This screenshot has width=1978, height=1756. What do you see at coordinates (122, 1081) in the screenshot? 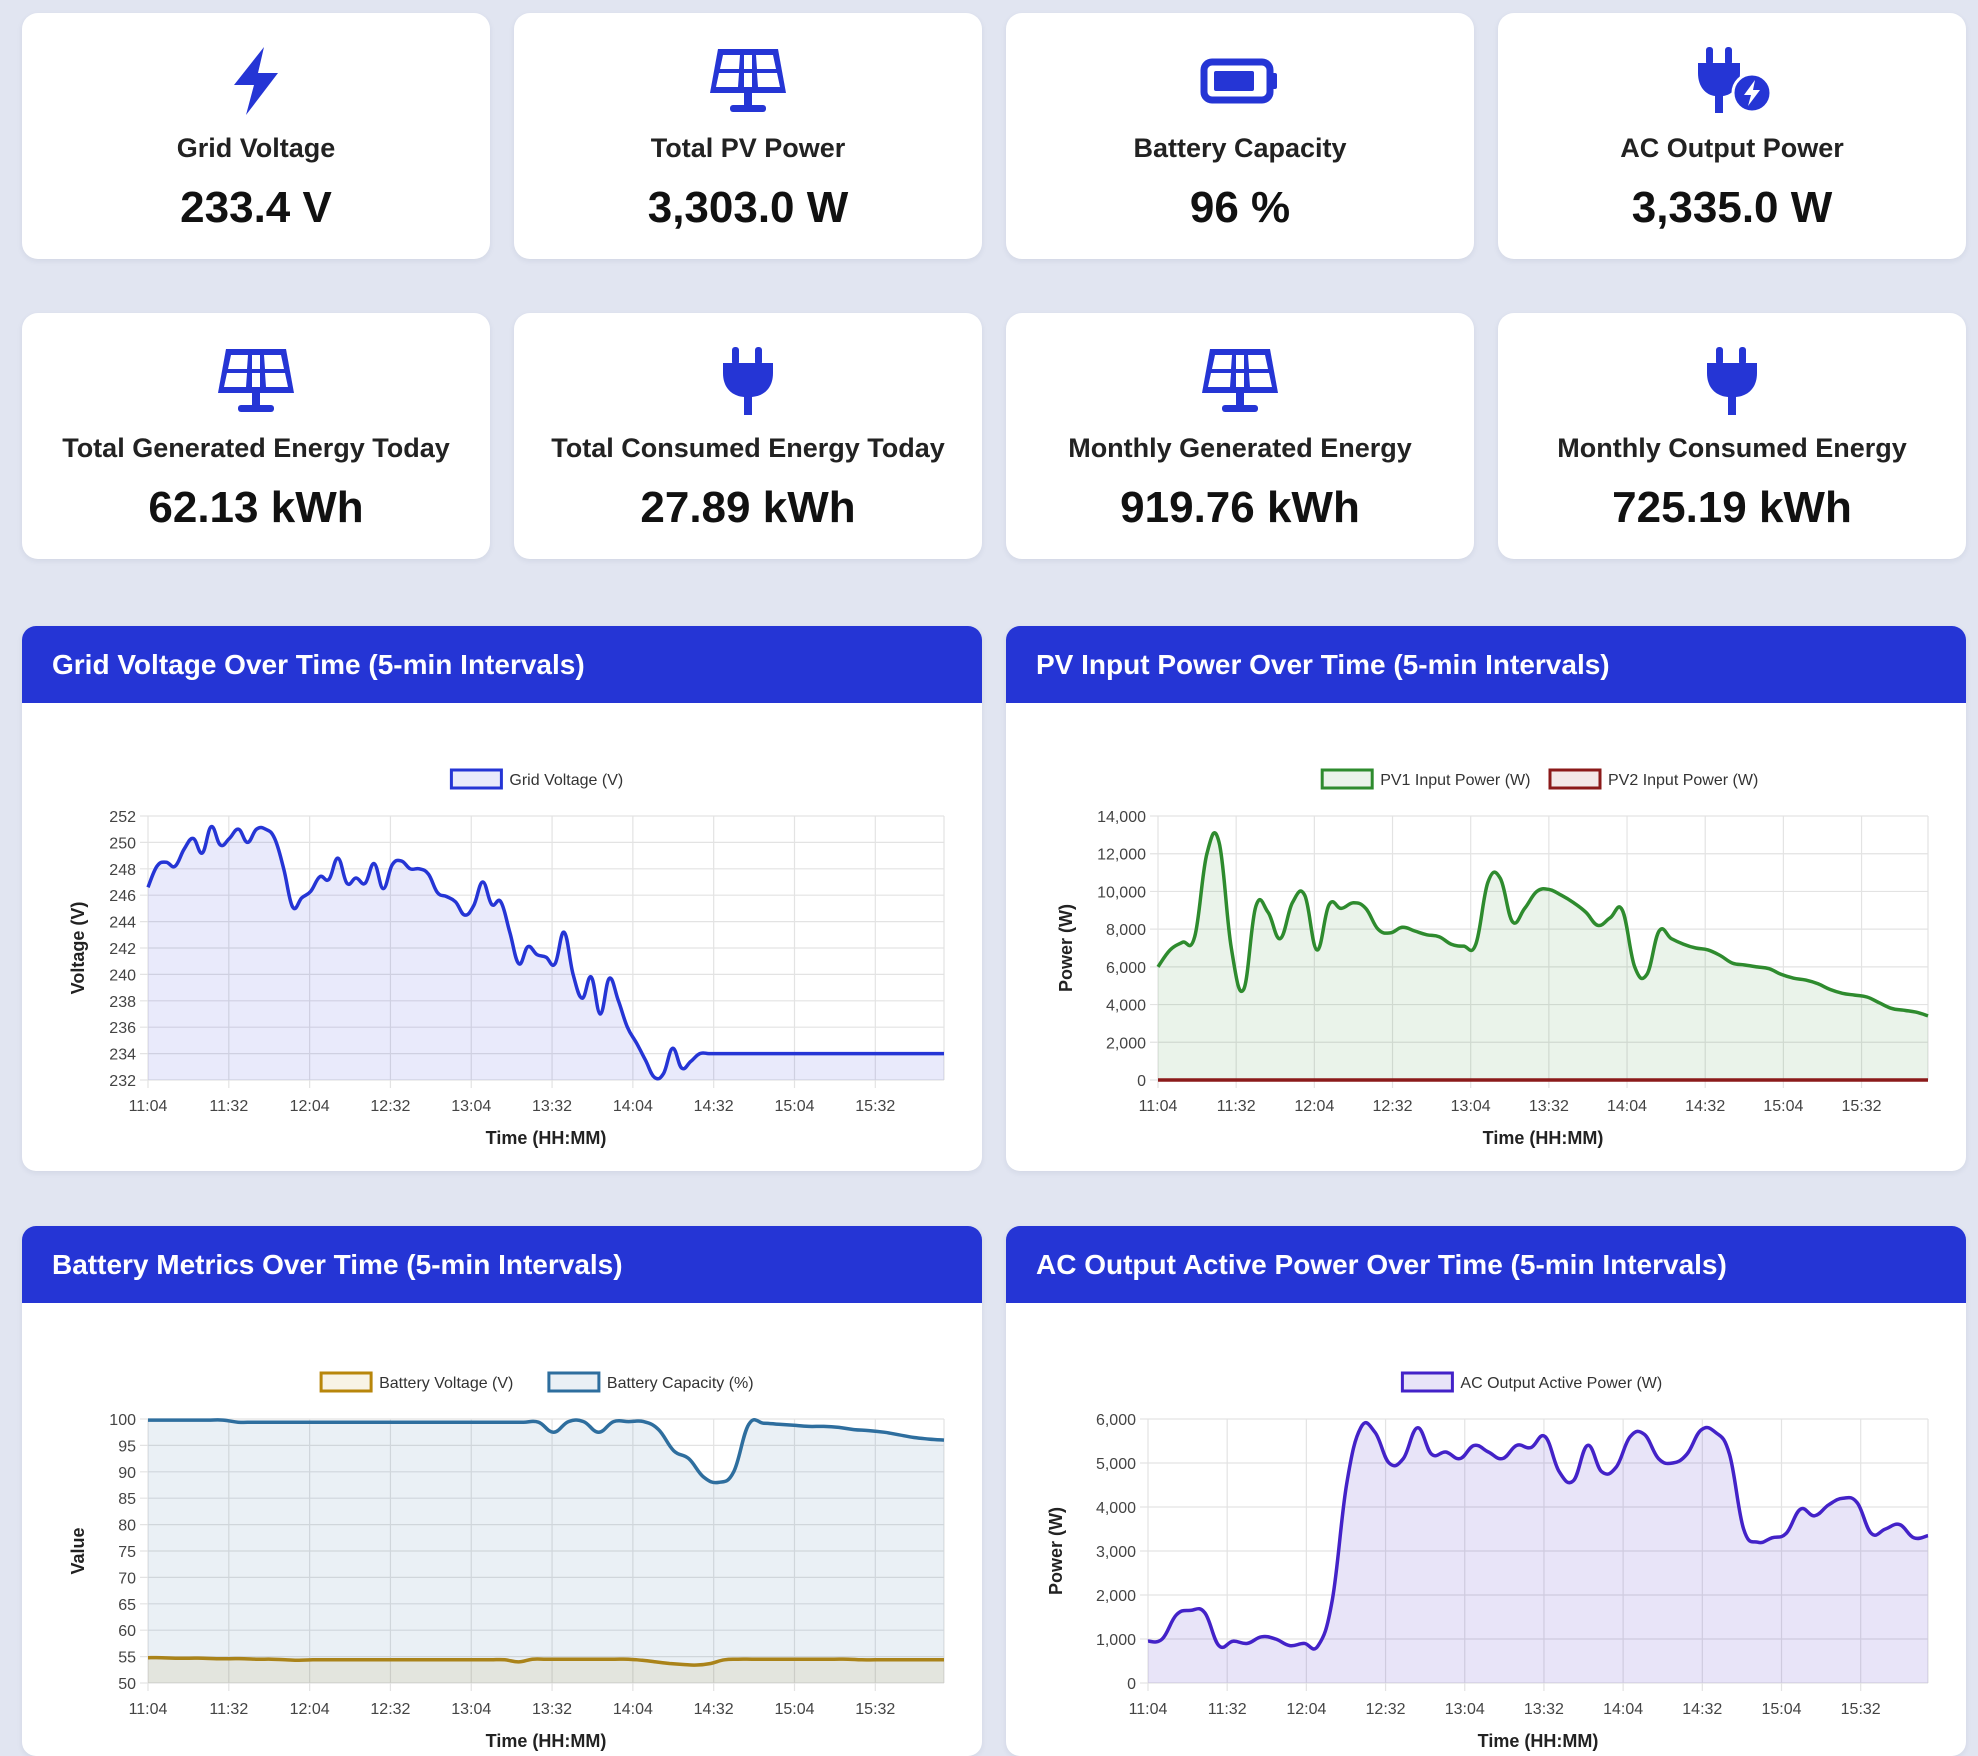
I see `y-tick-label: 232` at bounding box center [122, 1081].